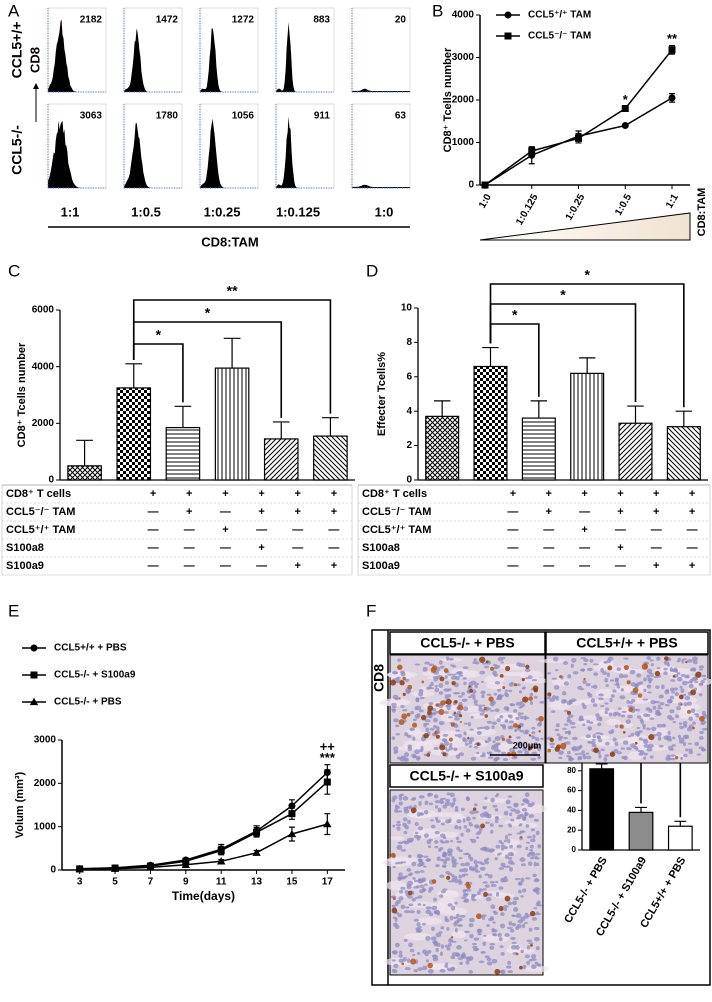  Describe the element at coordinates (20, 804) in the screenshot. I see `y-axis-label: Volum (mm³)` at that location.